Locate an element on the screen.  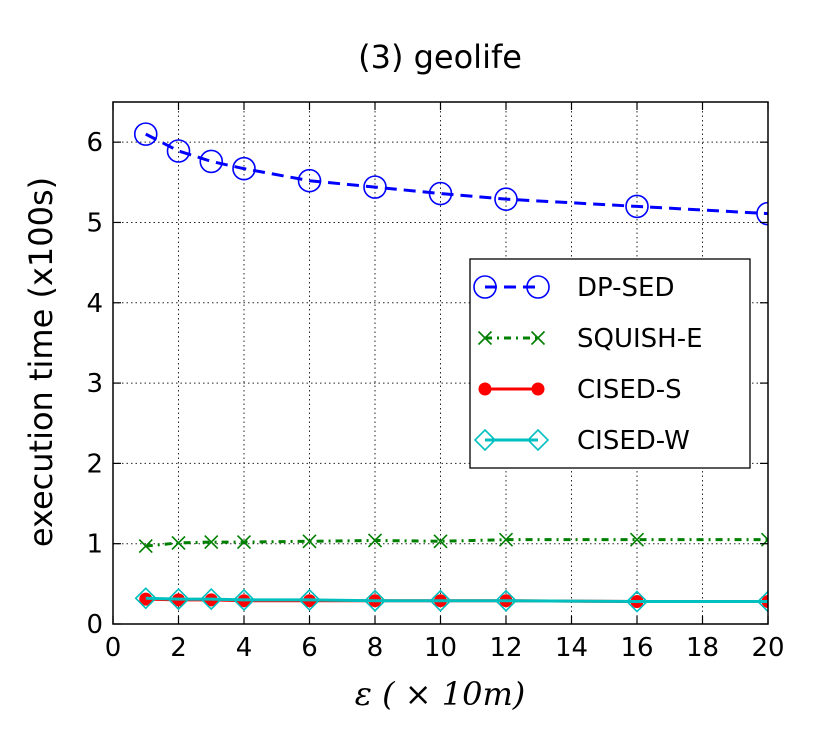
x-tick-label: 8 is located at coordinates (375, 648).